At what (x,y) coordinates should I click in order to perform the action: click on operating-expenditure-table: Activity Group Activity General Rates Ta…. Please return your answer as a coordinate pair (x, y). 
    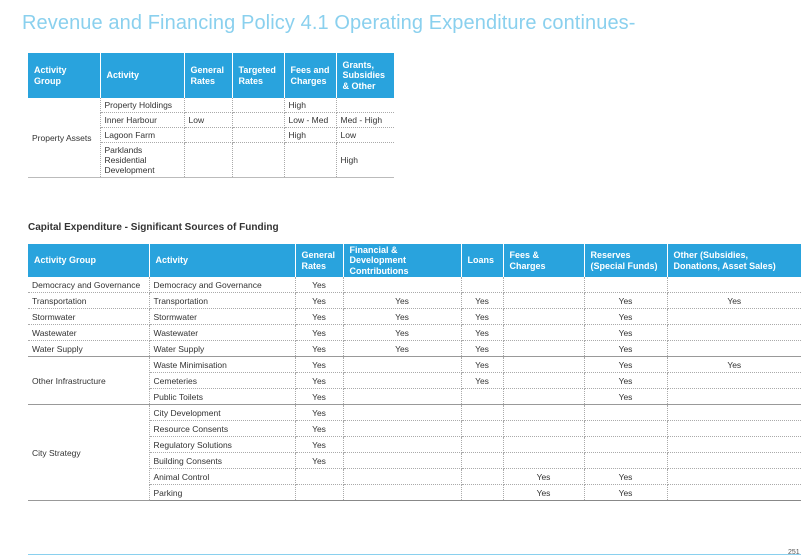
    Looking at the image, I should click on (211, 115).